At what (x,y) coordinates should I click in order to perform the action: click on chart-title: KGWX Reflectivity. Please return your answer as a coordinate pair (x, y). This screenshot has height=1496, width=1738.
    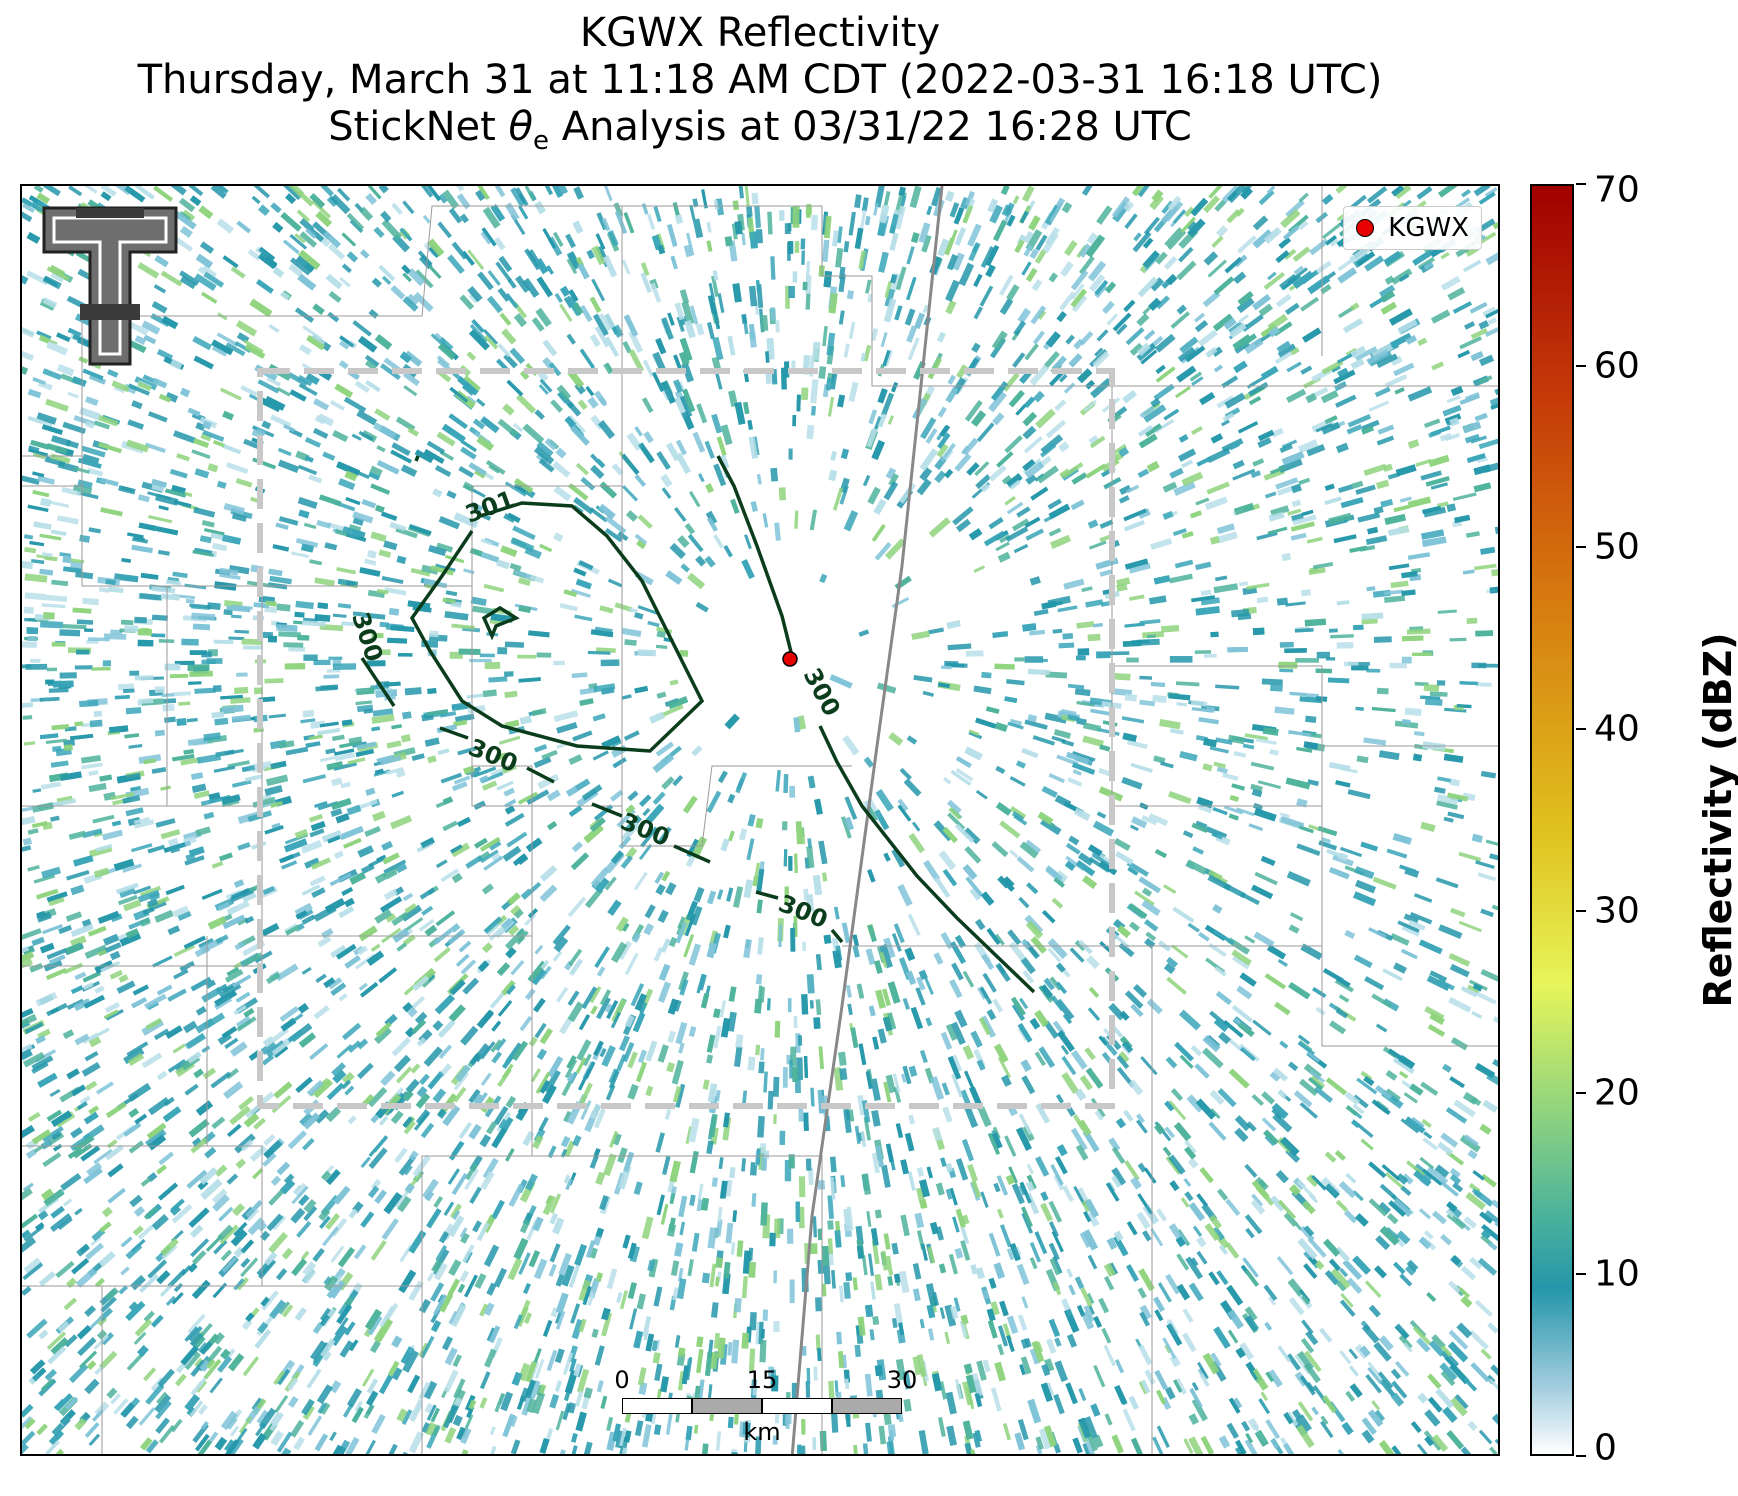
    Looking at the image, I should click on (760, 33).